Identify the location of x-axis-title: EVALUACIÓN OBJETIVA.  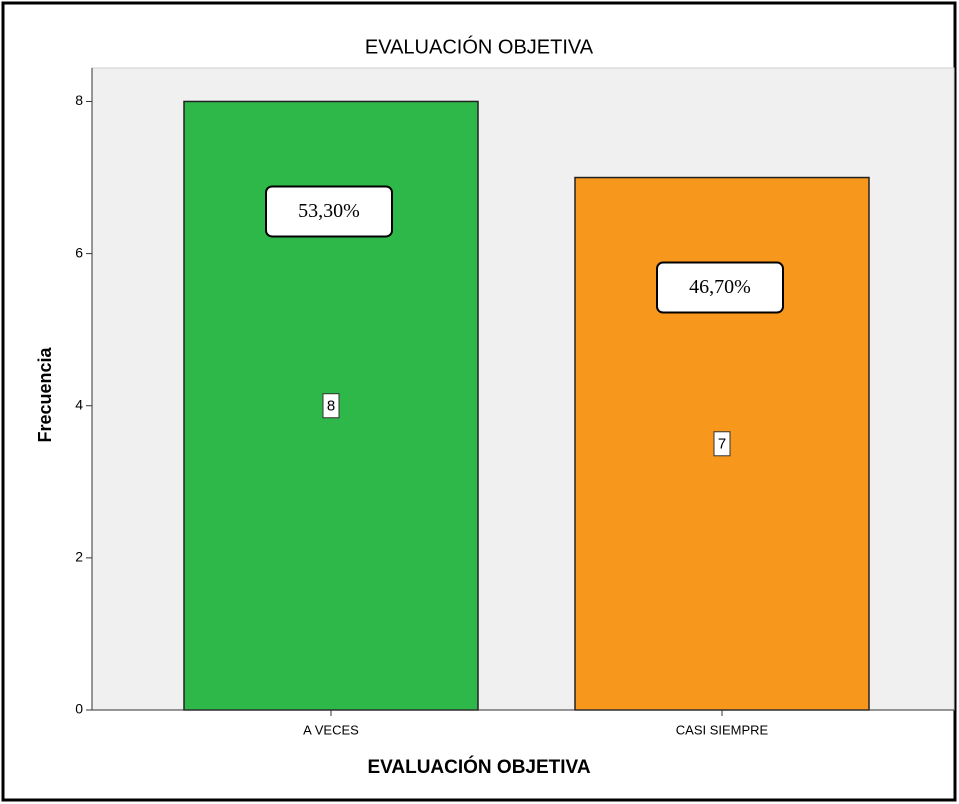
(478, 767).